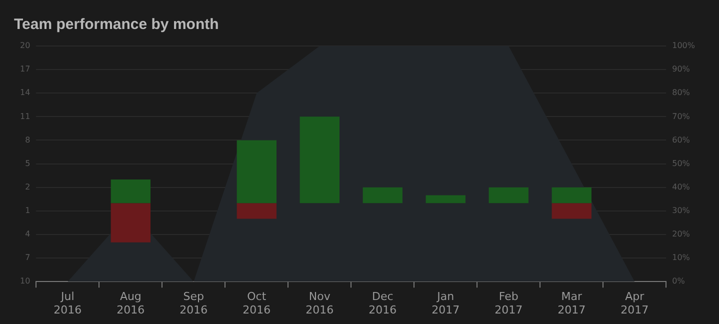  I want to click on y-tick-label: 11, so click(25, 116).